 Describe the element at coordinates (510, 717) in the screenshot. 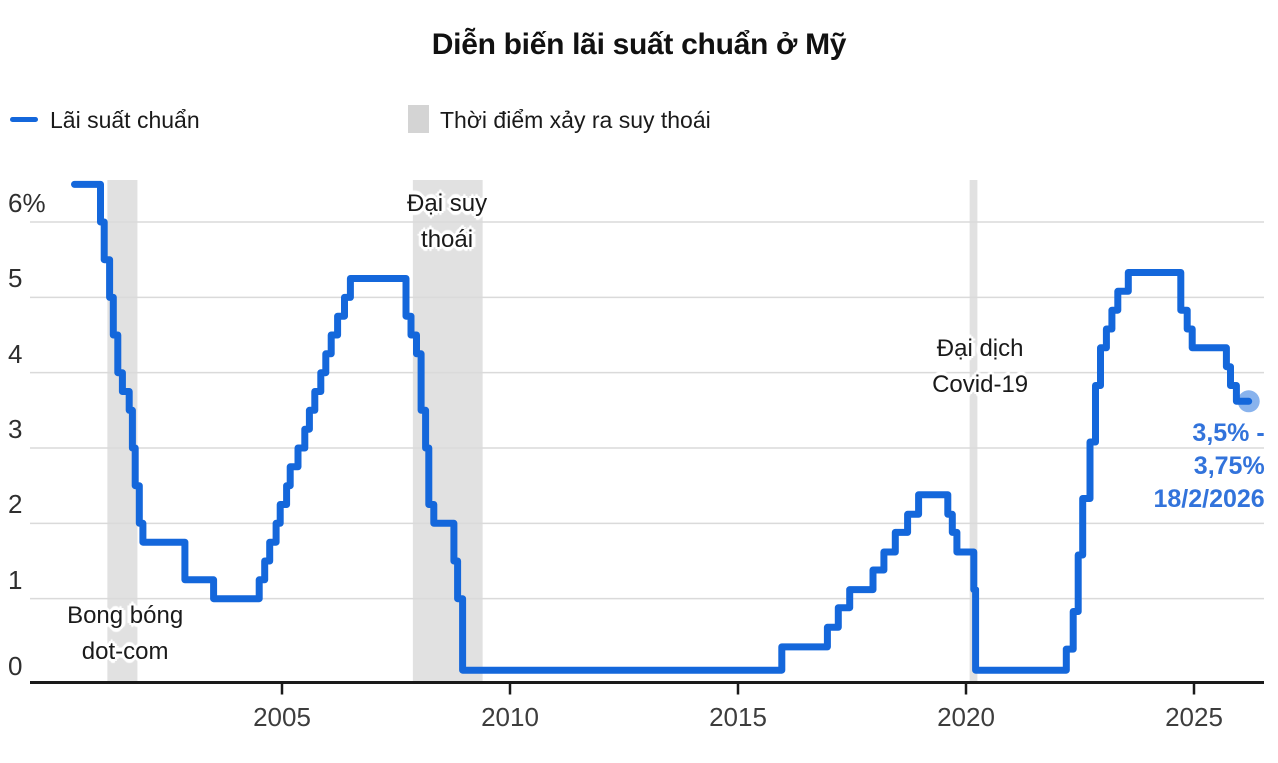

I see `x-axis-tick-label-2010: 2010` at that location.